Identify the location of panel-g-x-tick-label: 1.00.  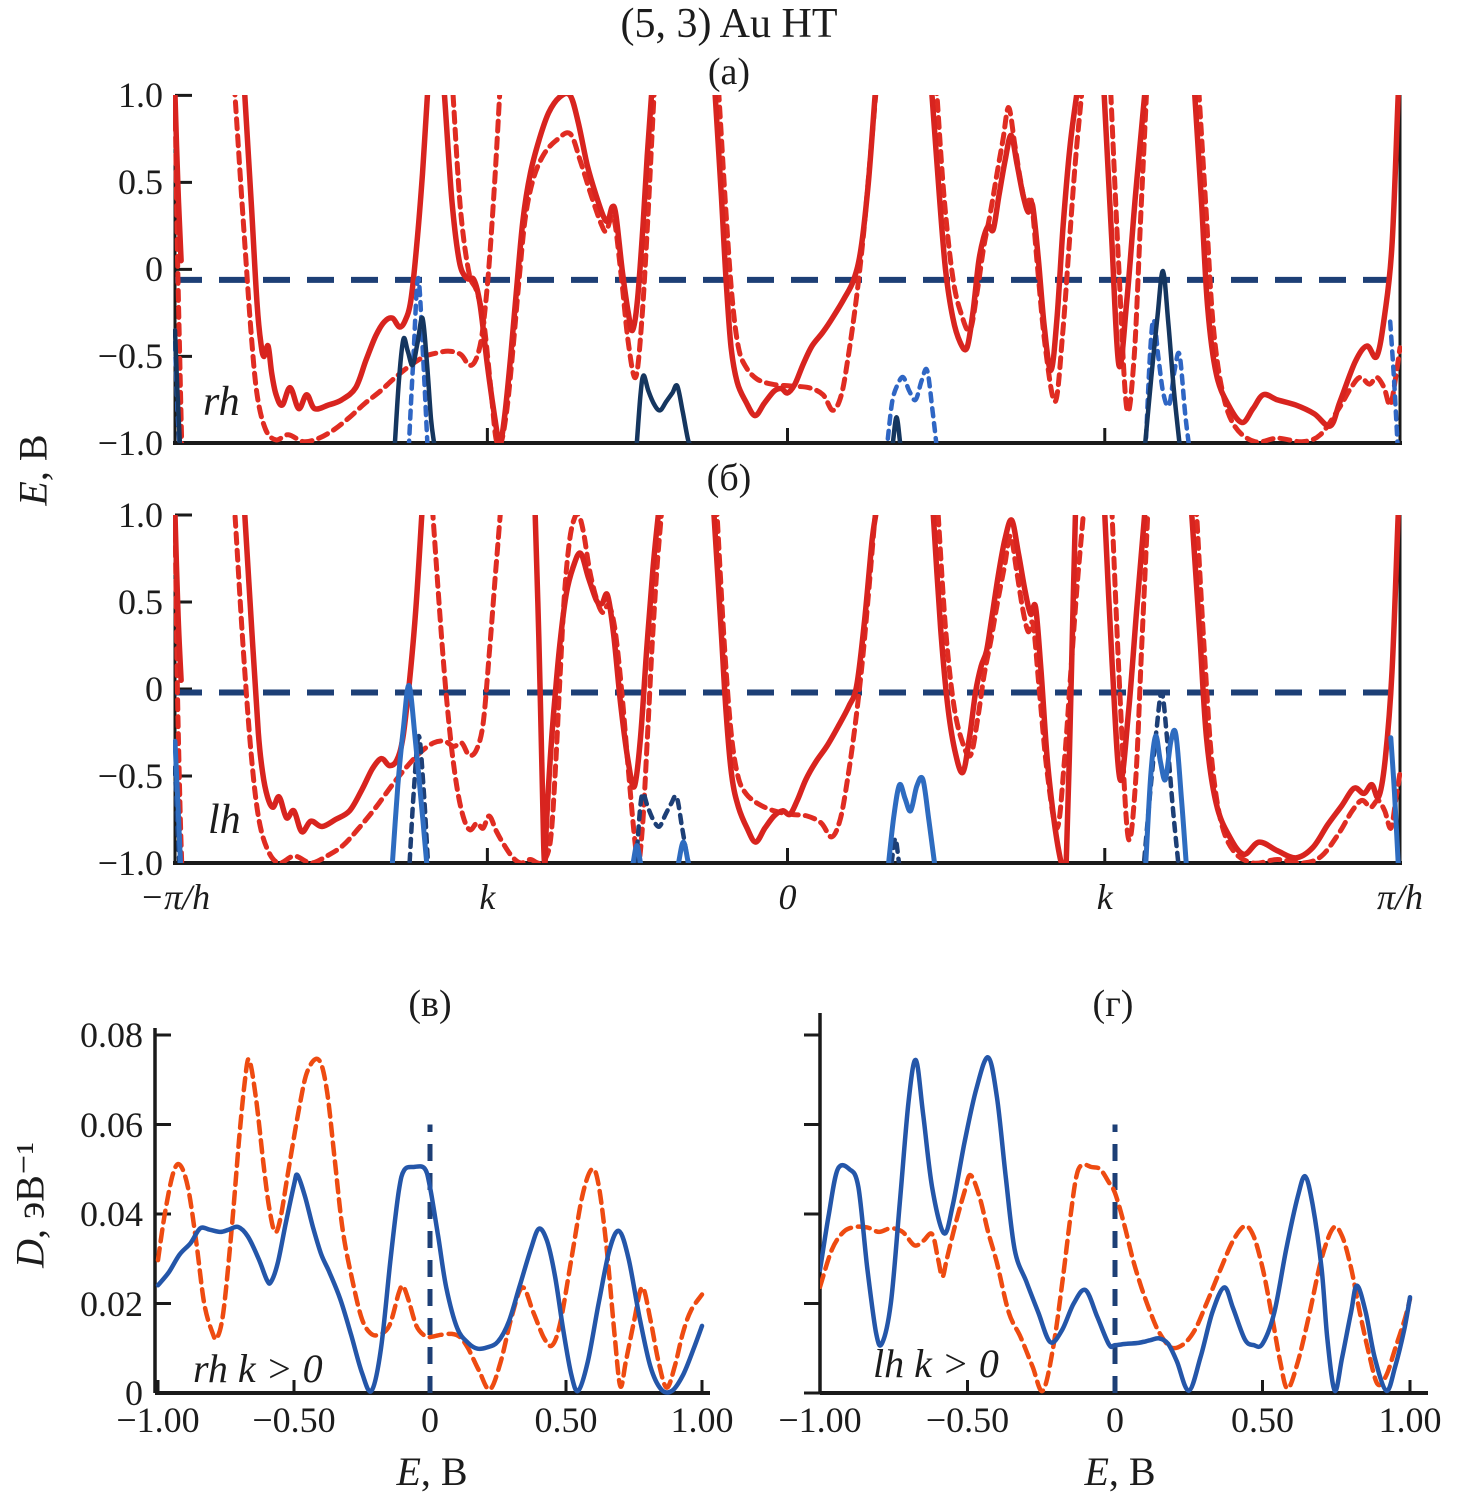
(1410, 1420).